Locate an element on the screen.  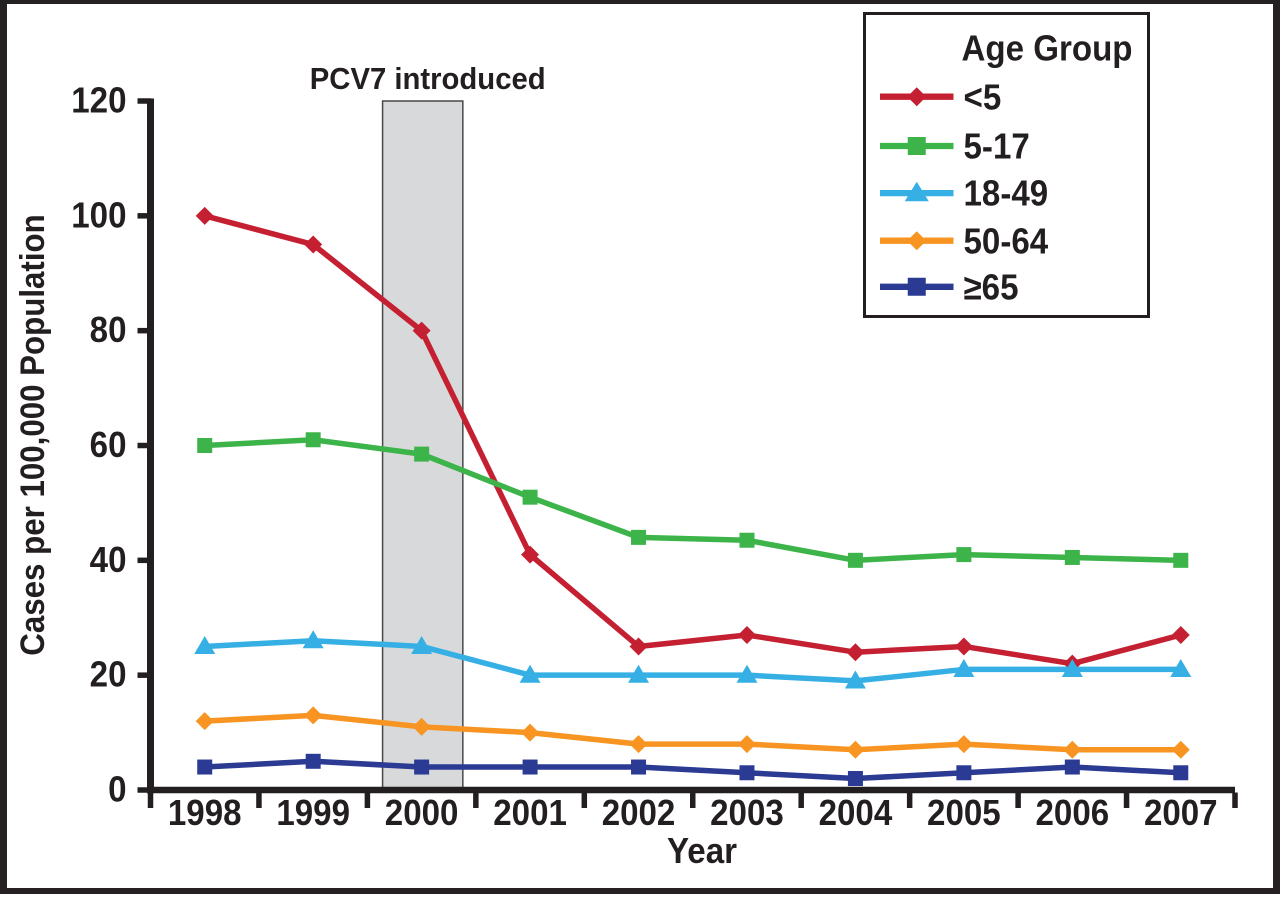
legend-item-50-64: 50-64 is located at coordinates (964, 242).